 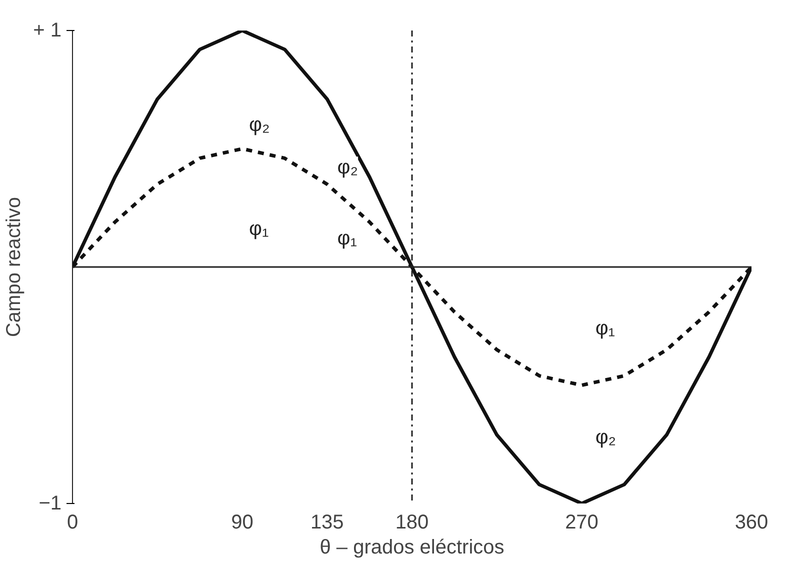 I want to click on x-axis-title: θ – grados eléctricos, so click(x=412, y=547).